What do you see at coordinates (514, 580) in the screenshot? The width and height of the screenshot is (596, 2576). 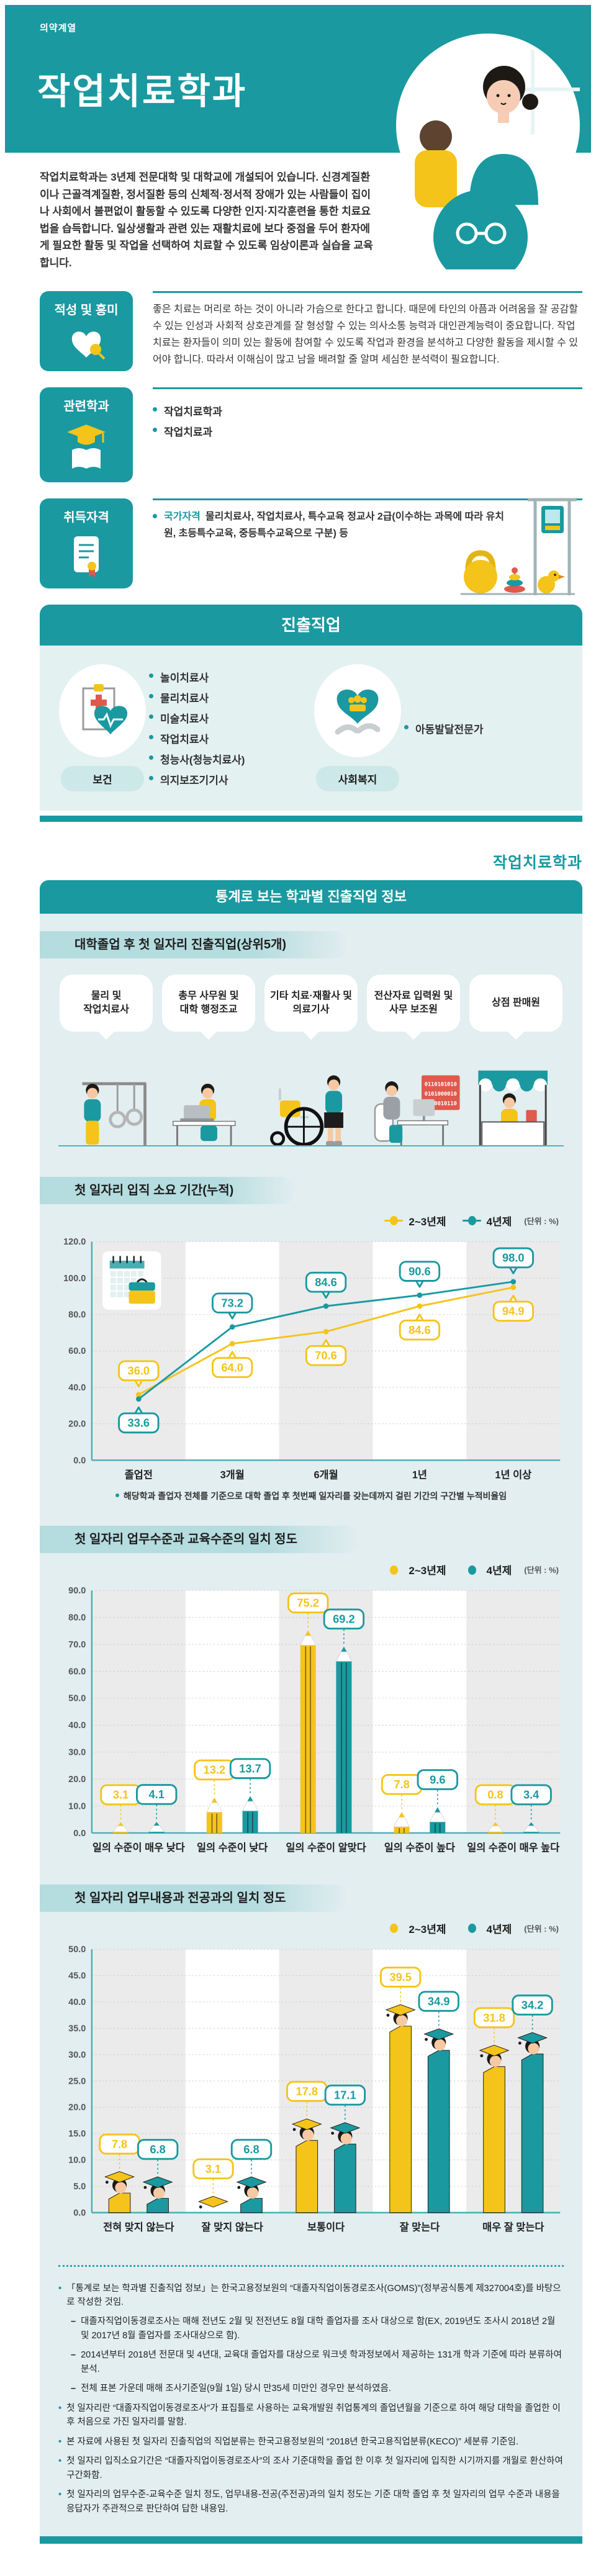 I see `stacking-rings-toy` at bounding box center [514, 580].